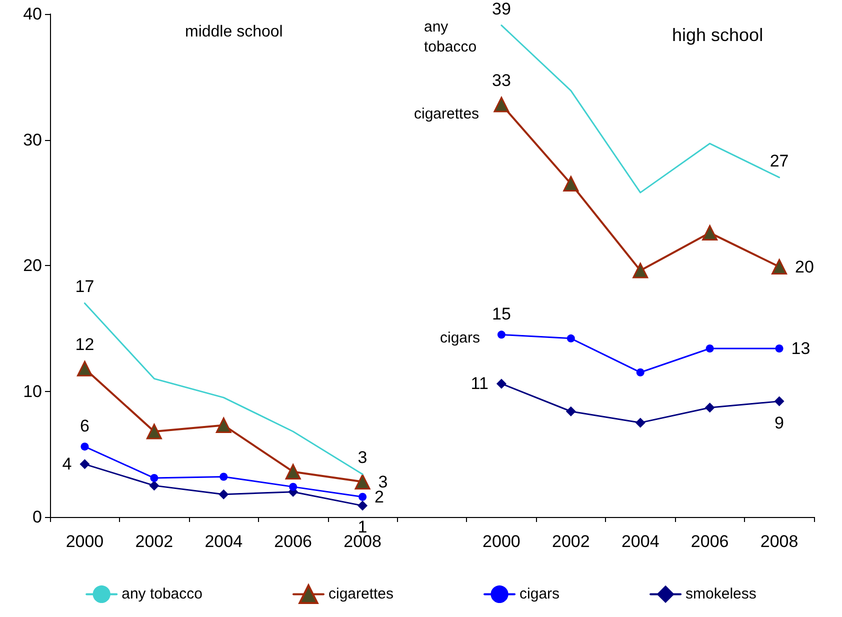 The width and height of the screenshot is (842, 617). What do you see at coordinates (447, 114) in the screenshot?
I see `annotation: cigarettes` at bounding box center [447, 114].